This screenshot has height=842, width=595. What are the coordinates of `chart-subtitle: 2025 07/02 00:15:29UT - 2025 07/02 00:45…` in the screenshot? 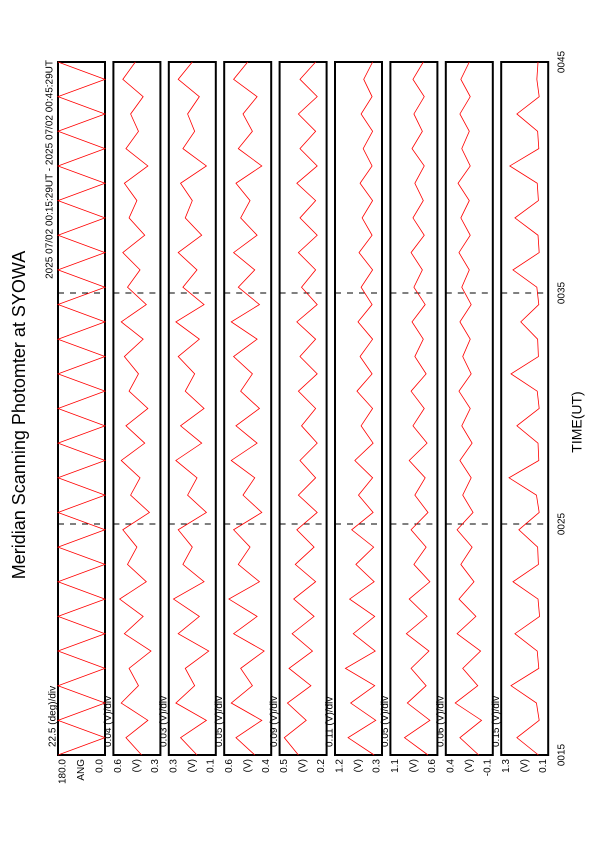 It's located at (50, 169).